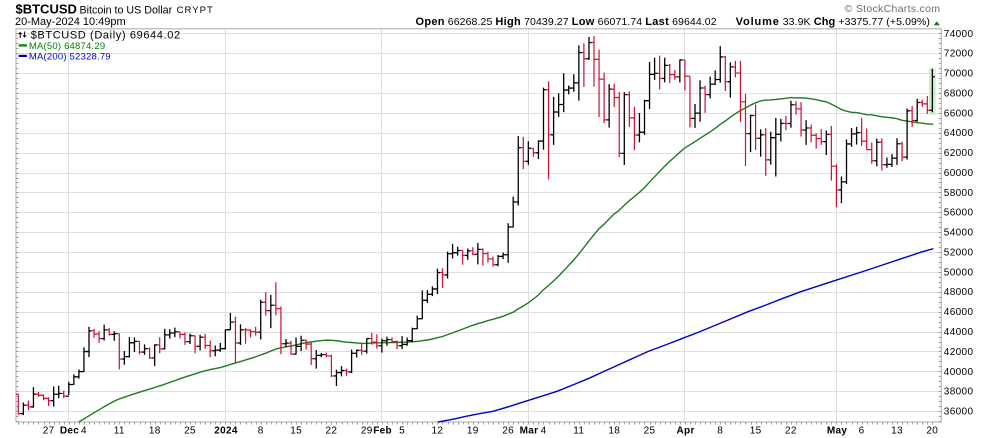 This screenshot has width=990, height=438. Describe the element at coordinates (70, 22) in the screenshot. I see `svg-text: 20-May-2024 10:49pm` at that location.